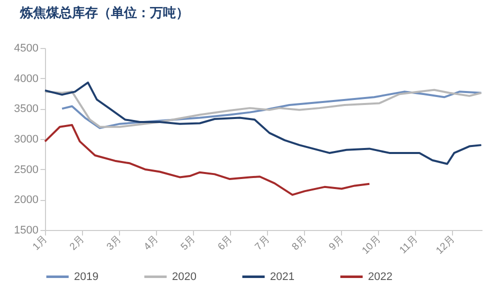 This screenshot has height=298, width=500. I want to click on y-tick-label: 2000, so click(26, 200).